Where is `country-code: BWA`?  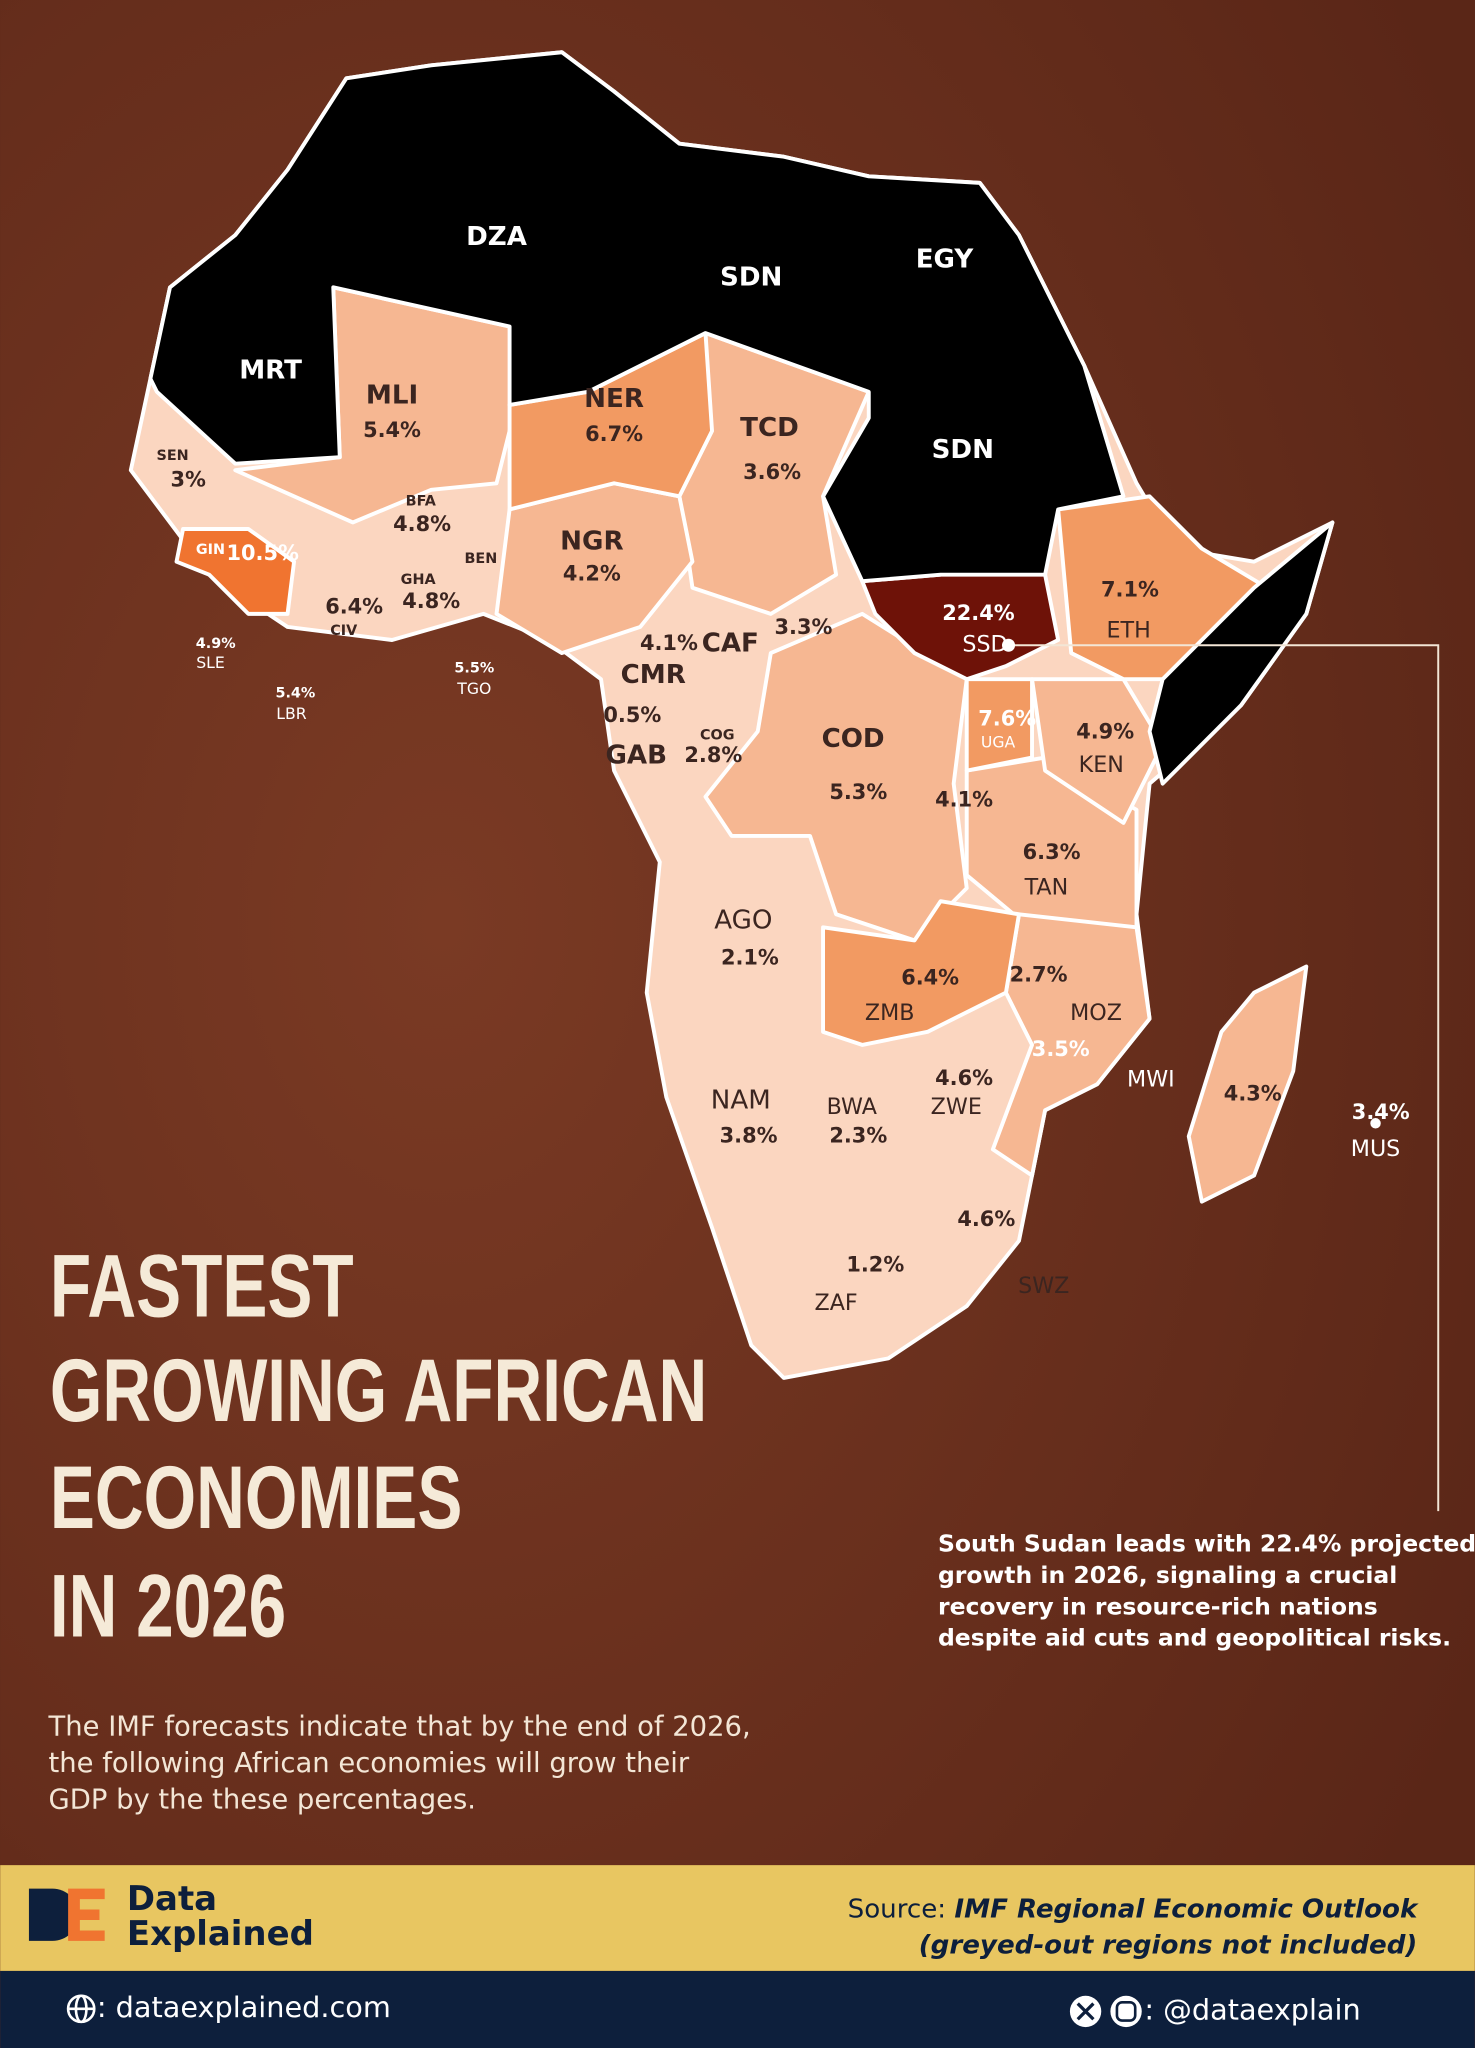
country-code: BWA is located at coordinates (852, 1107).